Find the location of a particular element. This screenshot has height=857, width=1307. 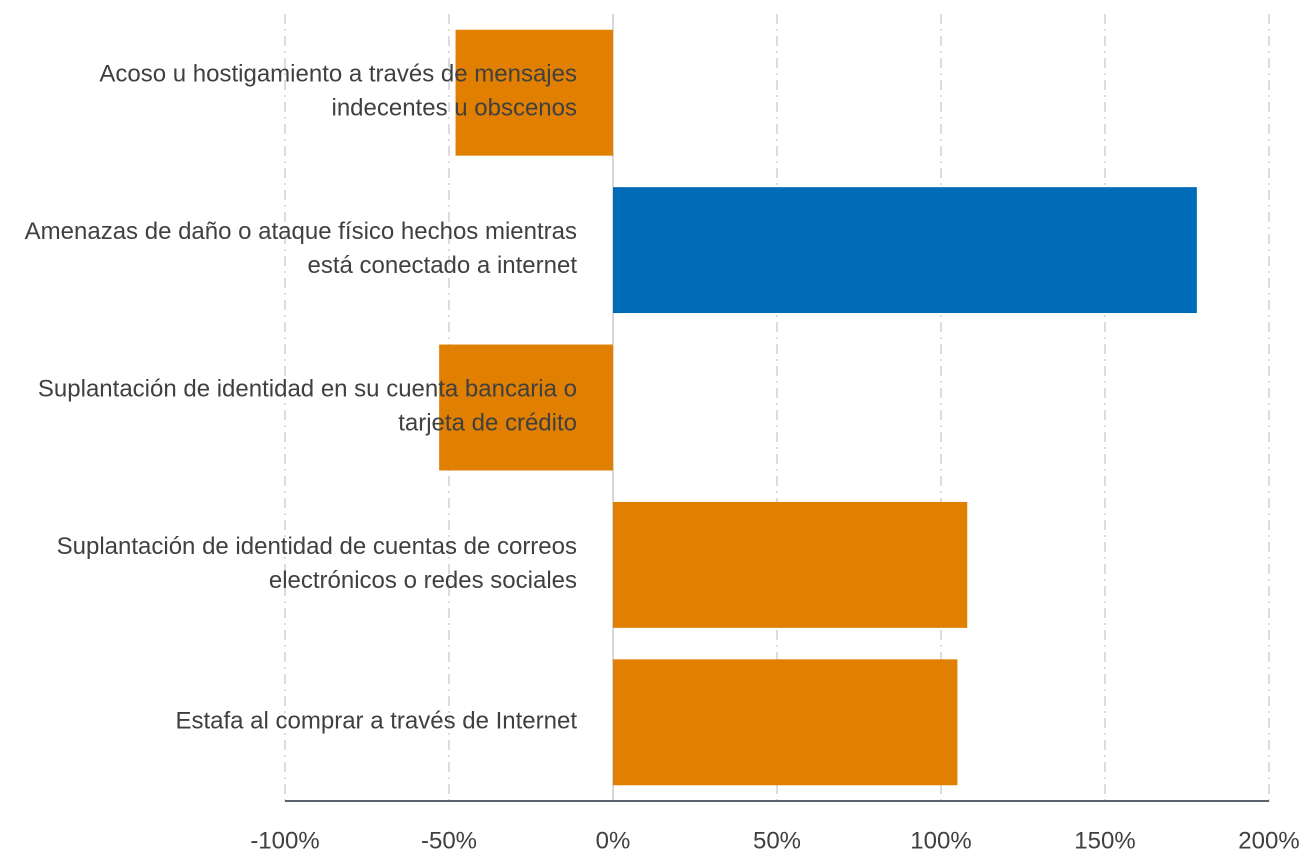

y-tick-label: Estafa al comprar a través de Internet is located at coordinates (376, 721).